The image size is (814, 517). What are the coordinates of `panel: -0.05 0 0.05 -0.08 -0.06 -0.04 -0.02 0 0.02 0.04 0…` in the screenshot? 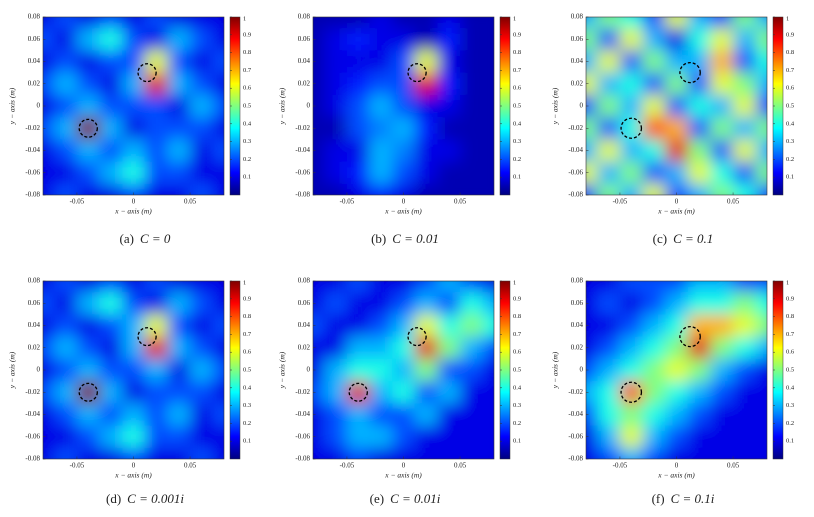 It's located at (130, 391).